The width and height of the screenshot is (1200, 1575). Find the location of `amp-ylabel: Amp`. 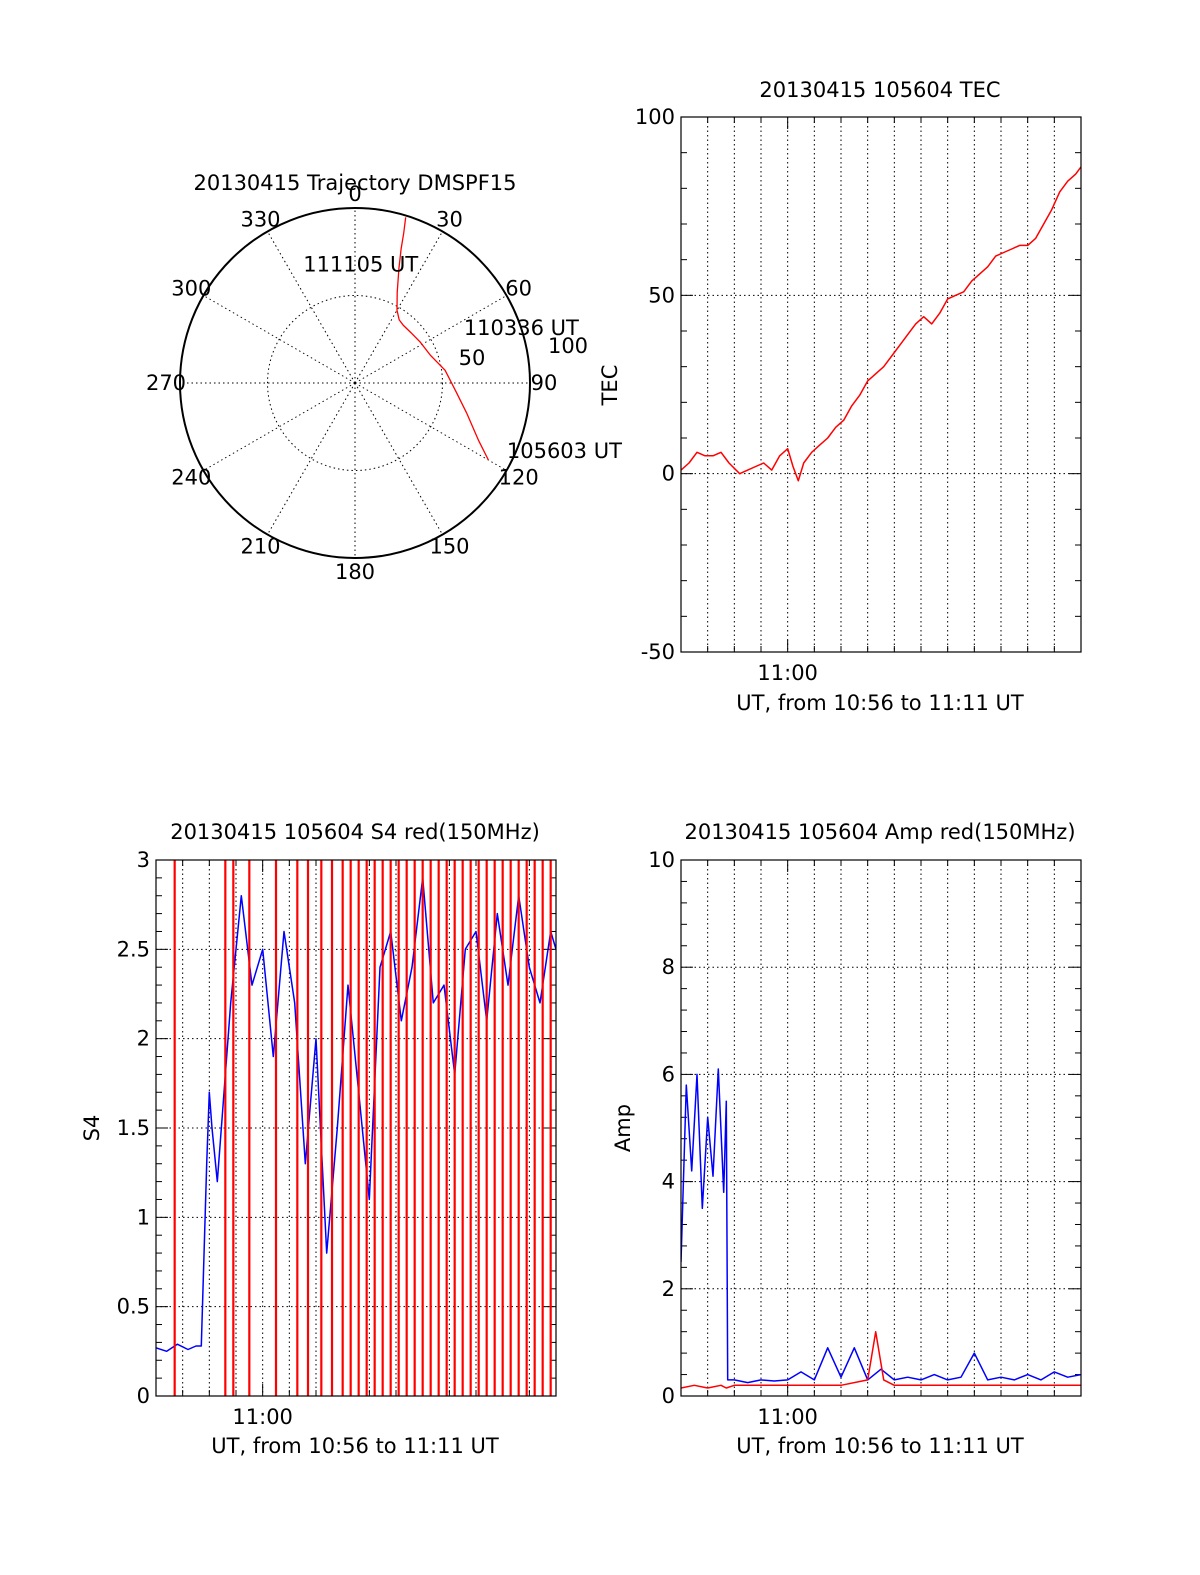

amp-ylabel: Amp is located at coordinates (623, 1128).